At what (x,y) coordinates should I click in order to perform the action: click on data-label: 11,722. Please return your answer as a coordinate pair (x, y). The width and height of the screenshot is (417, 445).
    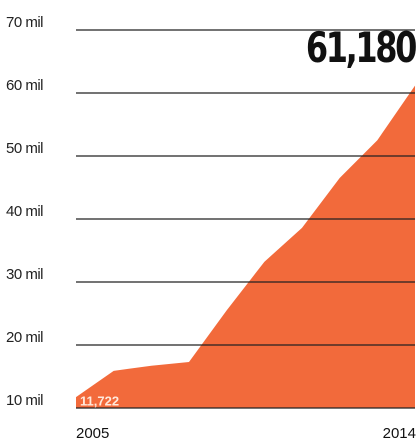
    Looking at the image, I should click on (99, 401).